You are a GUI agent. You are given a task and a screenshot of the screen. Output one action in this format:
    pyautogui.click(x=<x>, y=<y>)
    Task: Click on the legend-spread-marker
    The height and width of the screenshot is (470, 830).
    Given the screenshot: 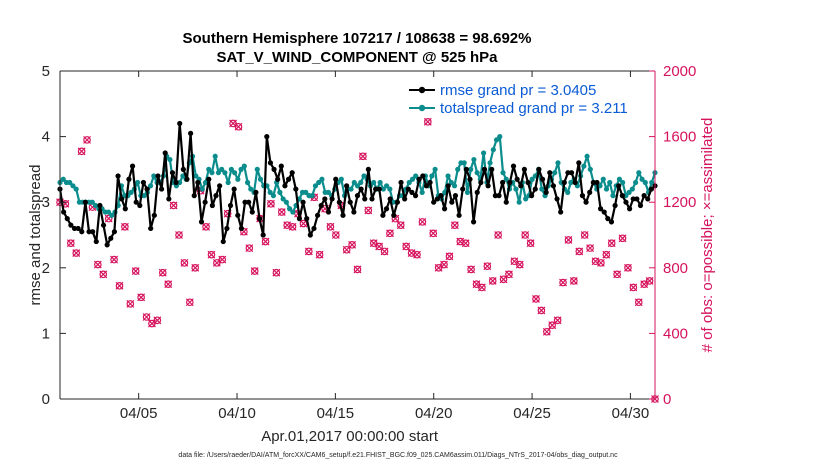 What is the action you would take?
    pyautogui.click(x=422, y=108)
    